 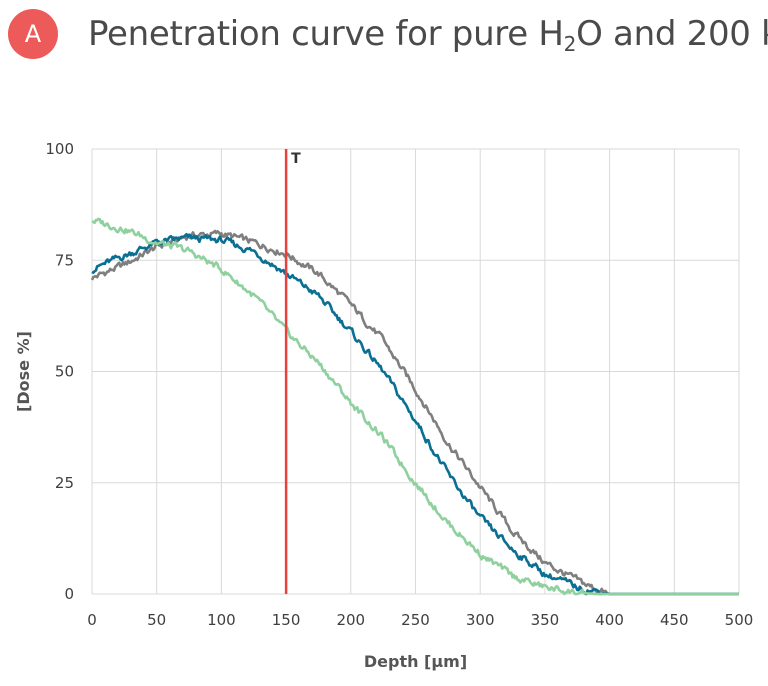 I want to click on x-tick-label: 100, so click(x=221, y=620).